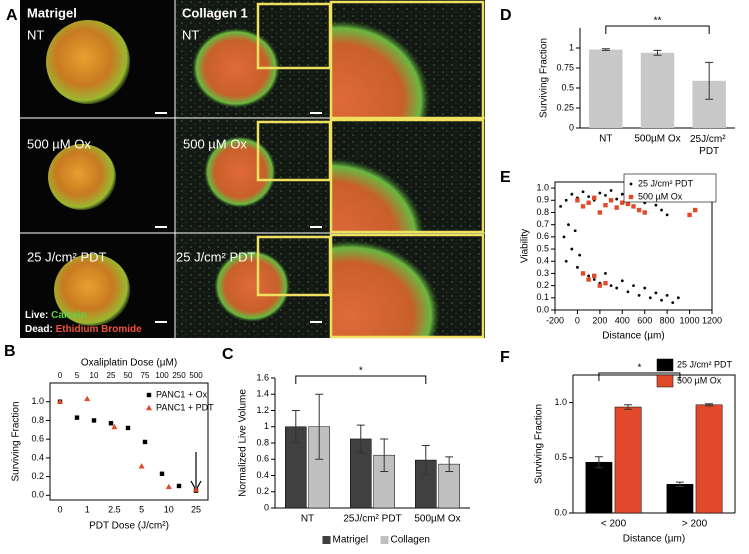  What do you see at coordinates (59, 509) in the screenshot?
I see `x-tick-label: 0` at bounding box center [59, 509].